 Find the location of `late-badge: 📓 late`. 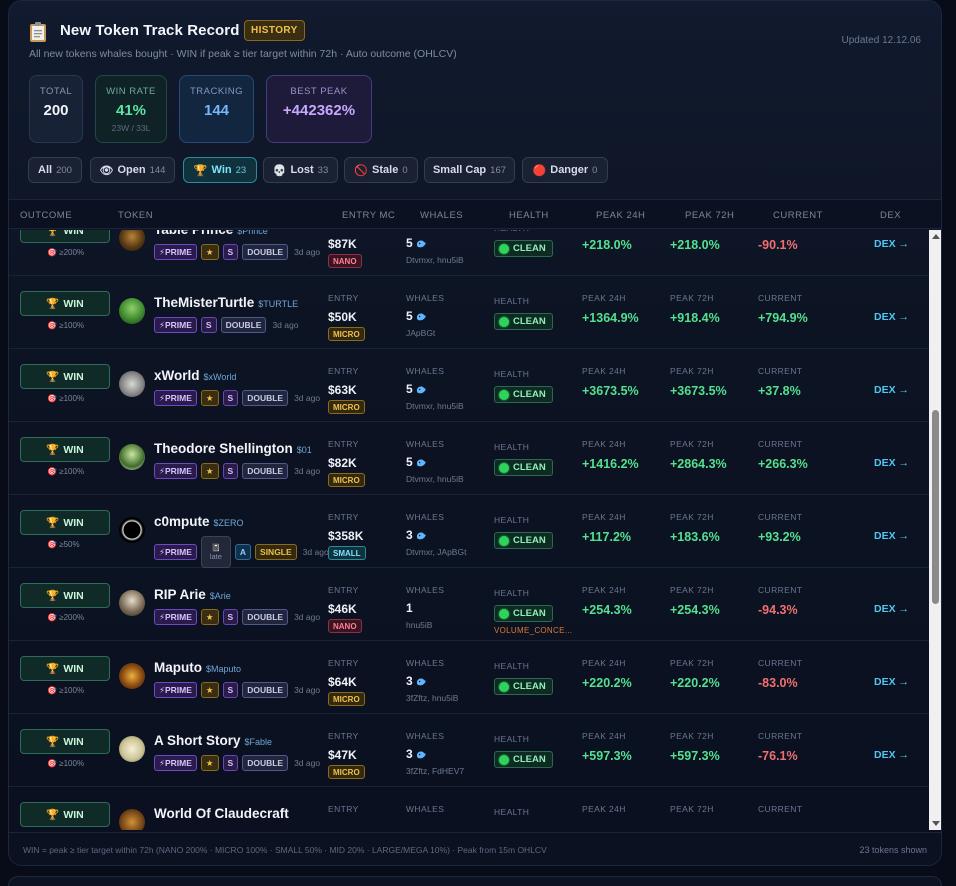

late-badge: 📓 late is located at coordinates (215, 552).